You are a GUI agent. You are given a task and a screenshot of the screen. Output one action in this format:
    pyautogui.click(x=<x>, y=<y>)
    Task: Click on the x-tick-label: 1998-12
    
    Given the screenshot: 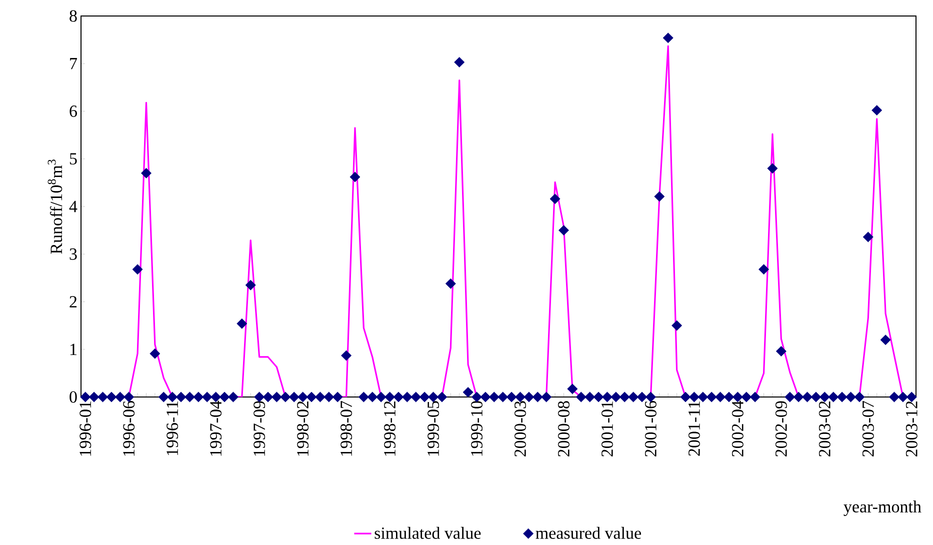 What is the action you would take?
    pyautogui.click(x=390, y=428)
    